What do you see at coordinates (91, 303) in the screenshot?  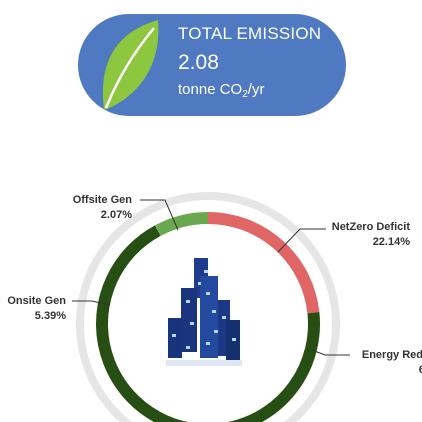 I see `leader-line-onsite-gen` at bounding box center [91, 303].